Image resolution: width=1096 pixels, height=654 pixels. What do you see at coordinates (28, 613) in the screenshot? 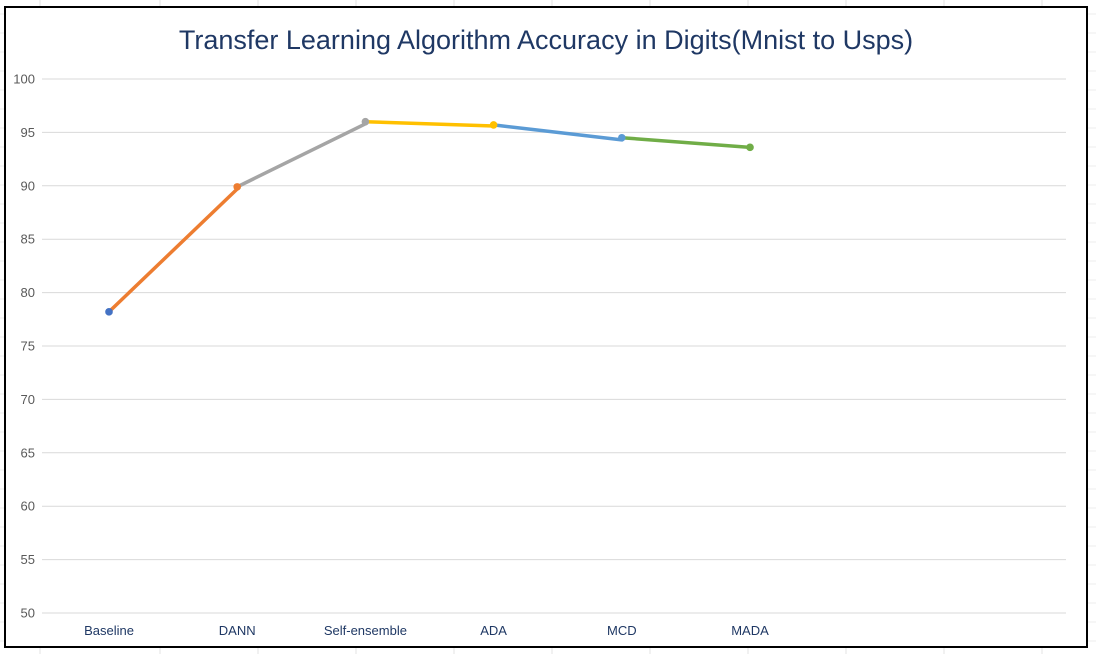
I see `y-tick-label: 50` at bounding box center [28, 613].